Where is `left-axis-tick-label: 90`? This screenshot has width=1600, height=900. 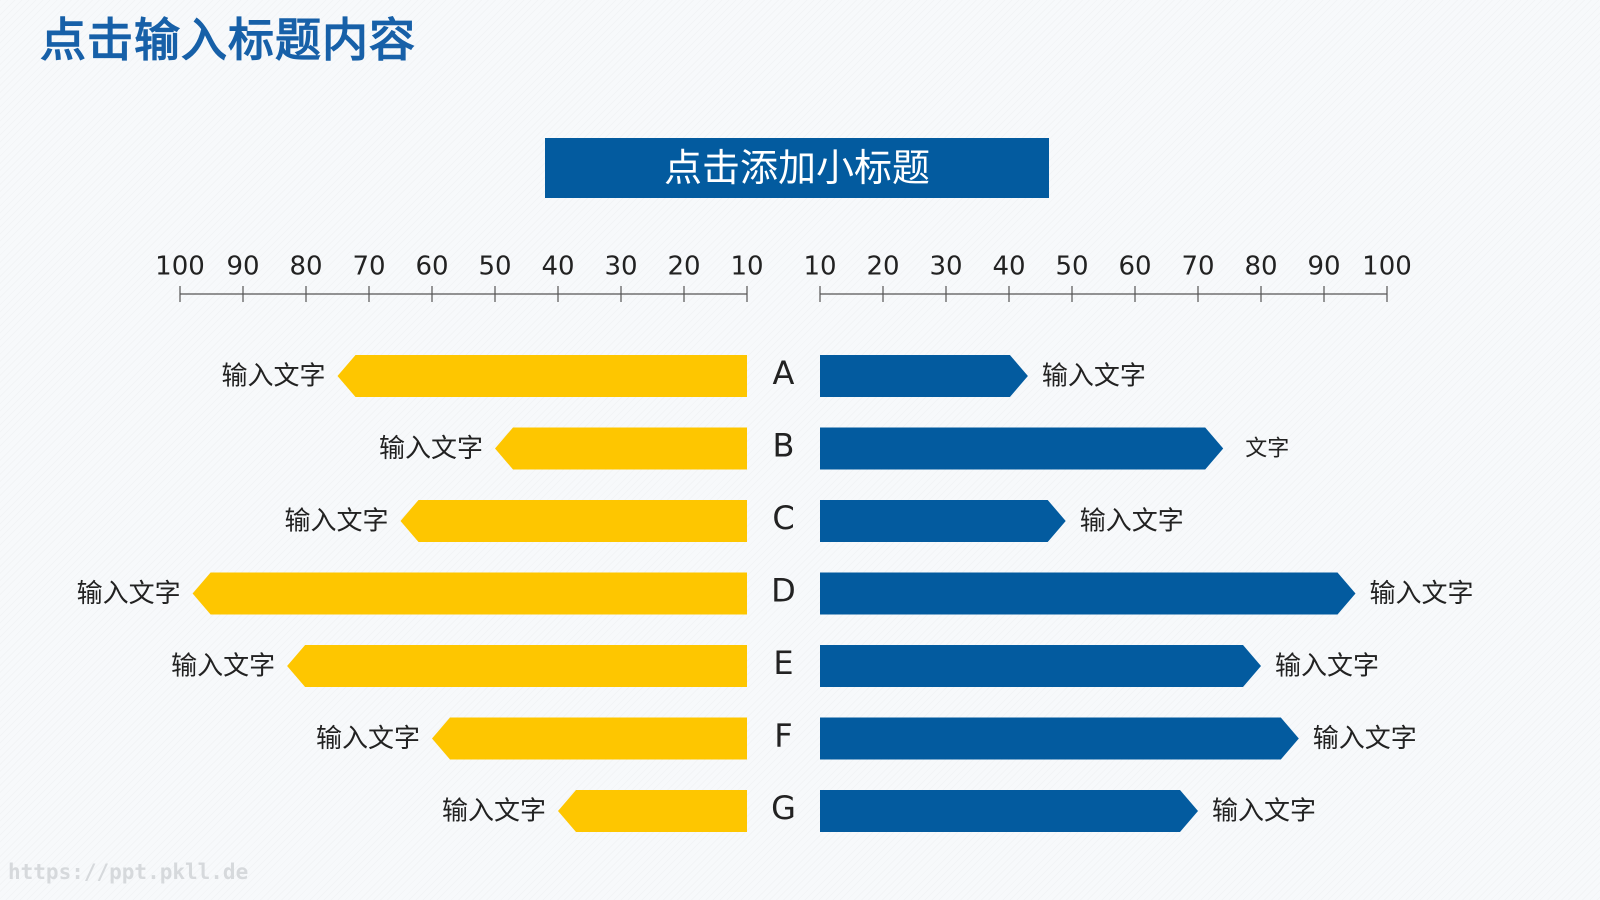
left-axis-tick-label: 90 is located at coordinates (242, 267).